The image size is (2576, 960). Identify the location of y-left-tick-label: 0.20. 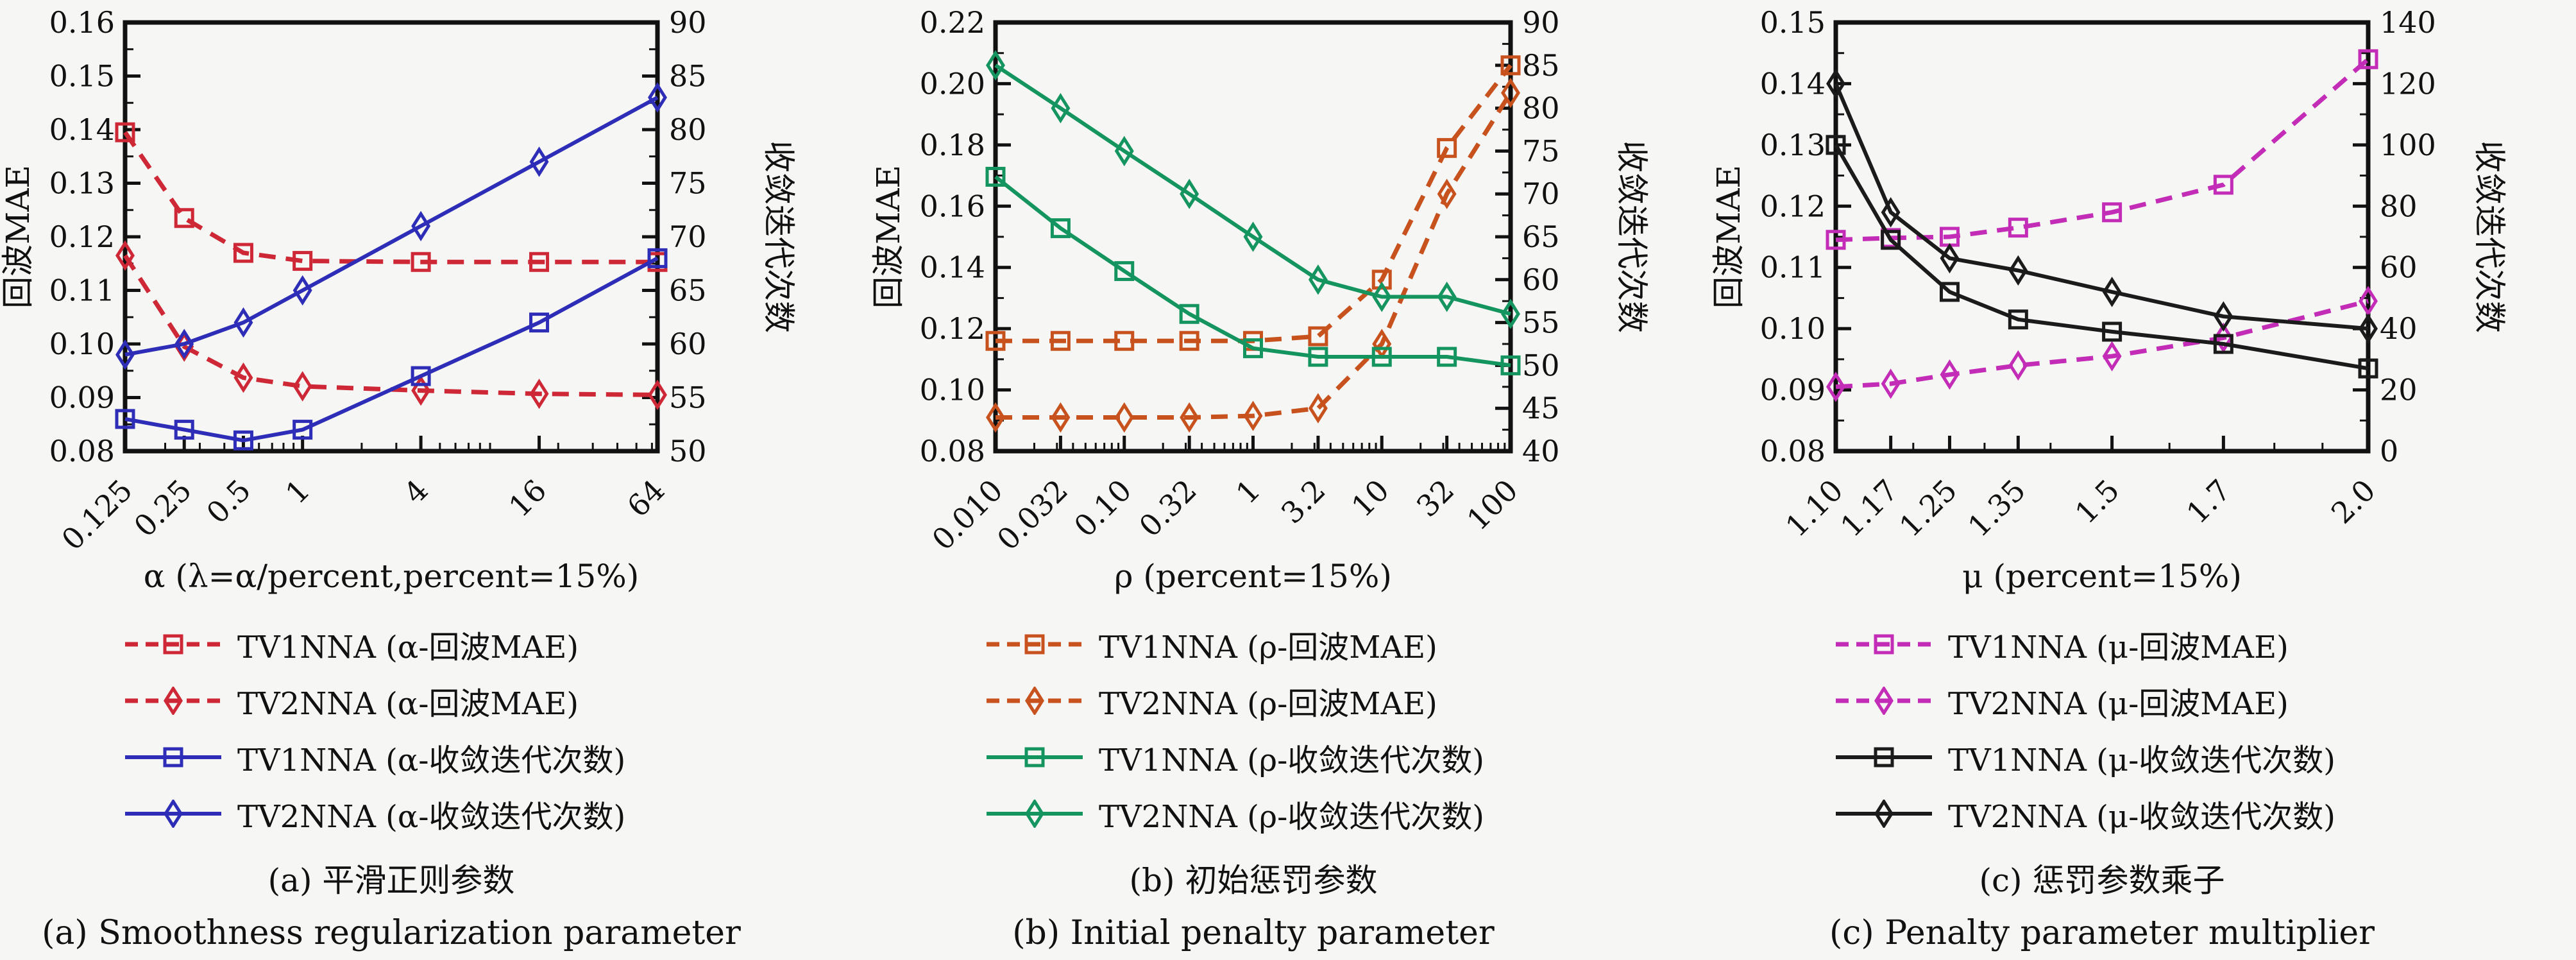
(952, 83).